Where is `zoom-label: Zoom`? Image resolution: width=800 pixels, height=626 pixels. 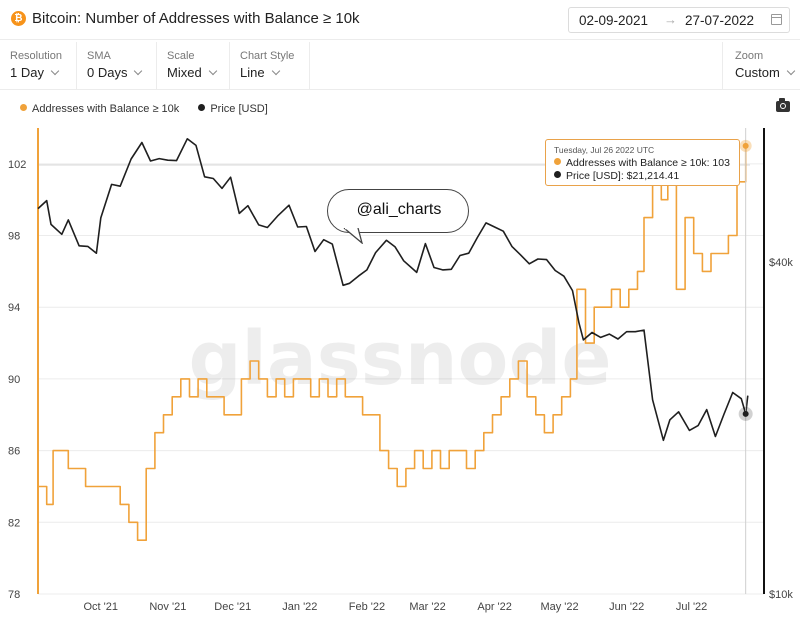 zoom-label: Zoom is located at coordinates (749, 56).